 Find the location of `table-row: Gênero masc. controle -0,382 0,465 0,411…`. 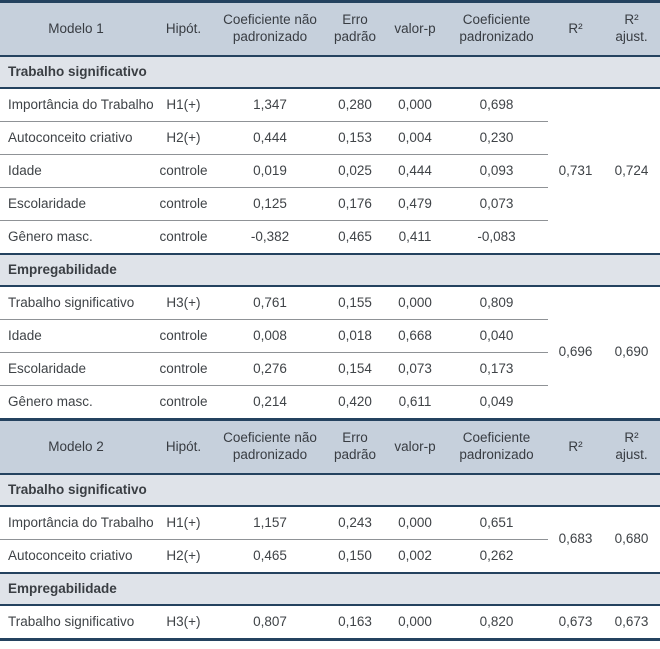

table-row: Gênero masc. controle -0,382 0,465 0,411… is located at coordinates (330, 237).